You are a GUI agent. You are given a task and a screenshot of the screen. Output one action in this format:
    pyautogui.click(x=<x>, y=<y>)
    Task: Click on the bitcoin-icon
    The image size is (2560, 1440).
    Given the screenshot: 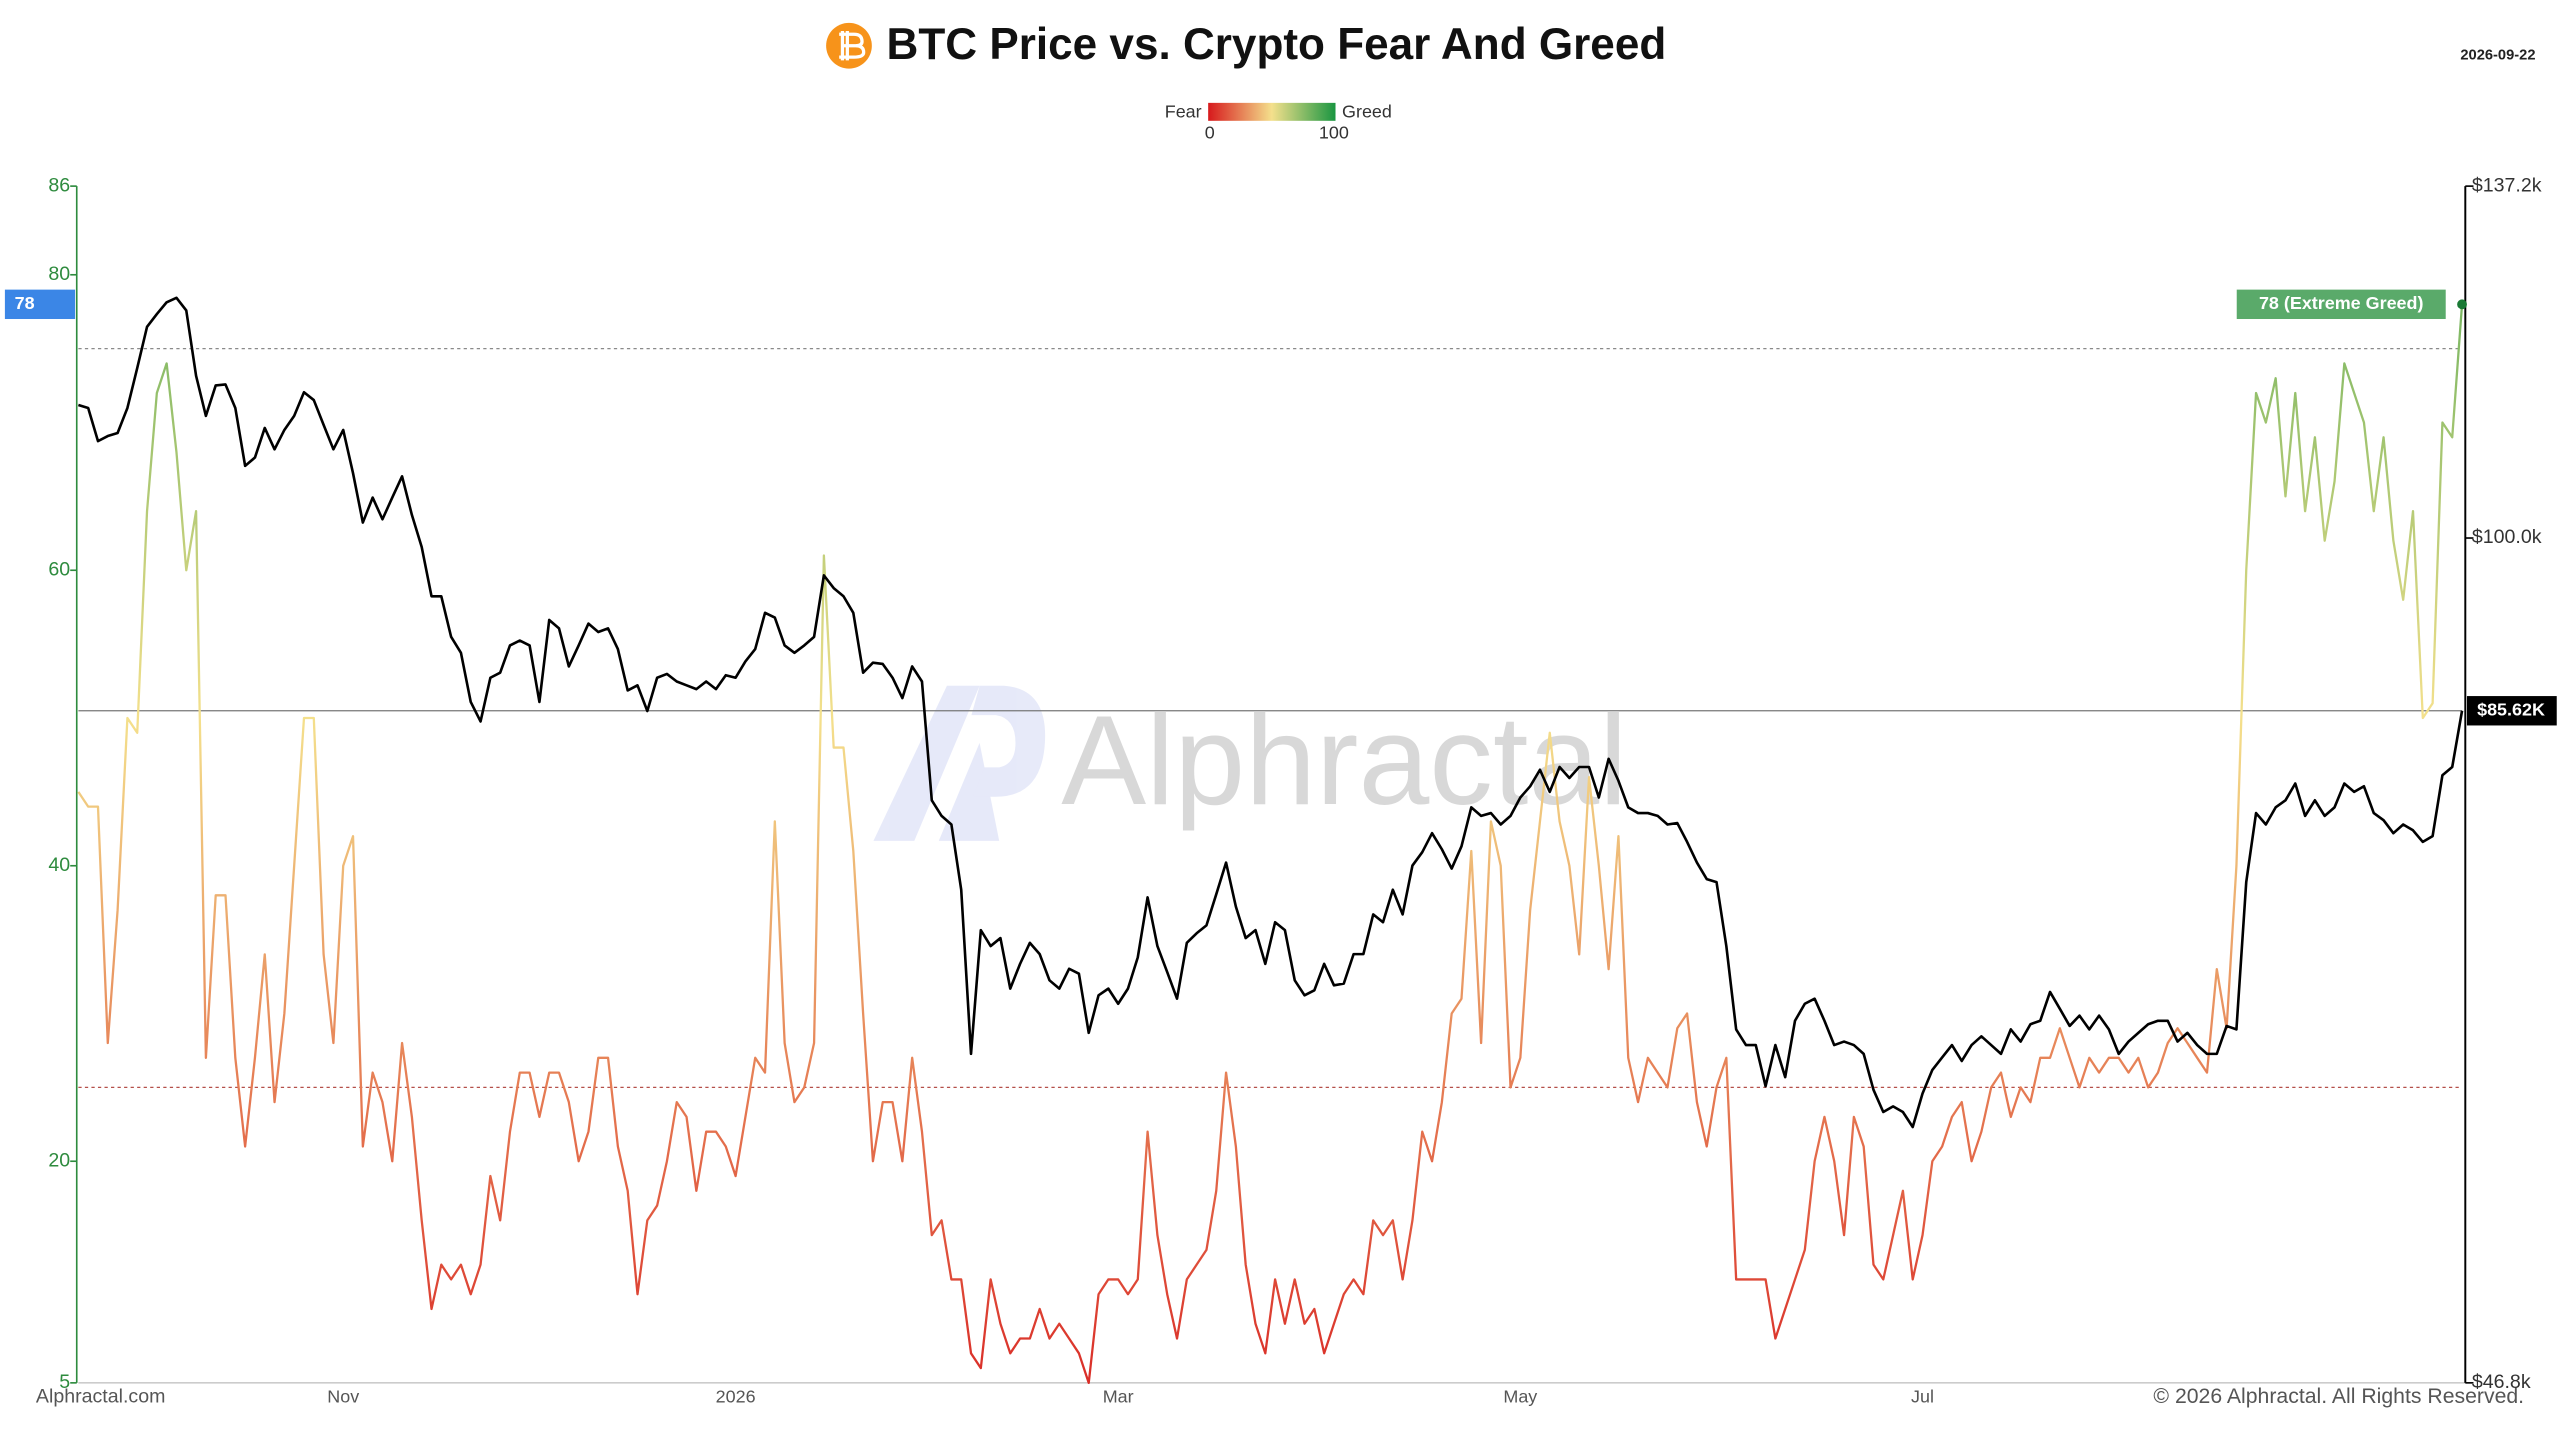 What is the action you would take?
    pyautogui.click(x=849, y=45)
    